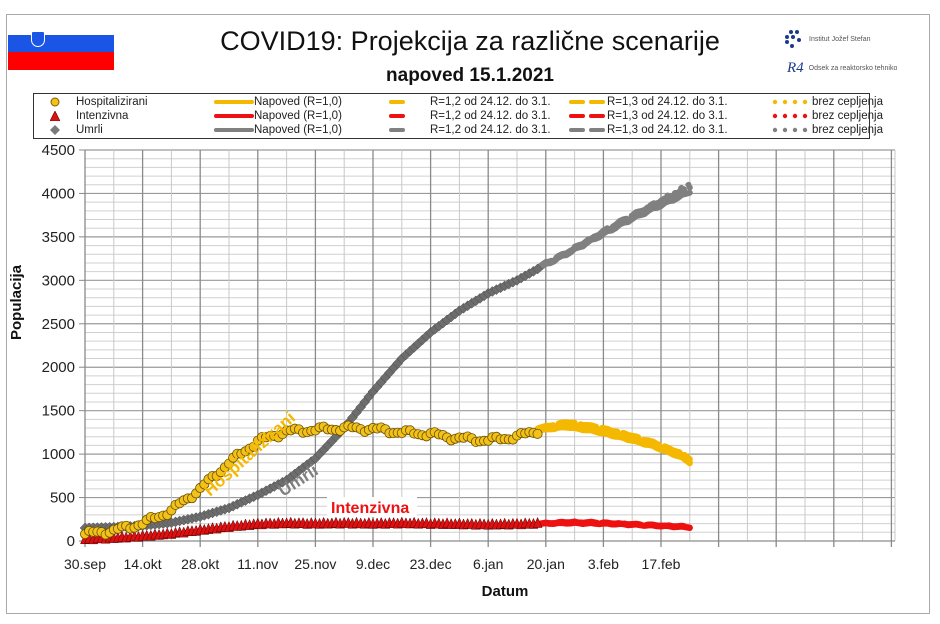 Image resolution: width=940 pixels, height=624 pixels. I want to click on svg-text: 28.okt, so click(200, 564).